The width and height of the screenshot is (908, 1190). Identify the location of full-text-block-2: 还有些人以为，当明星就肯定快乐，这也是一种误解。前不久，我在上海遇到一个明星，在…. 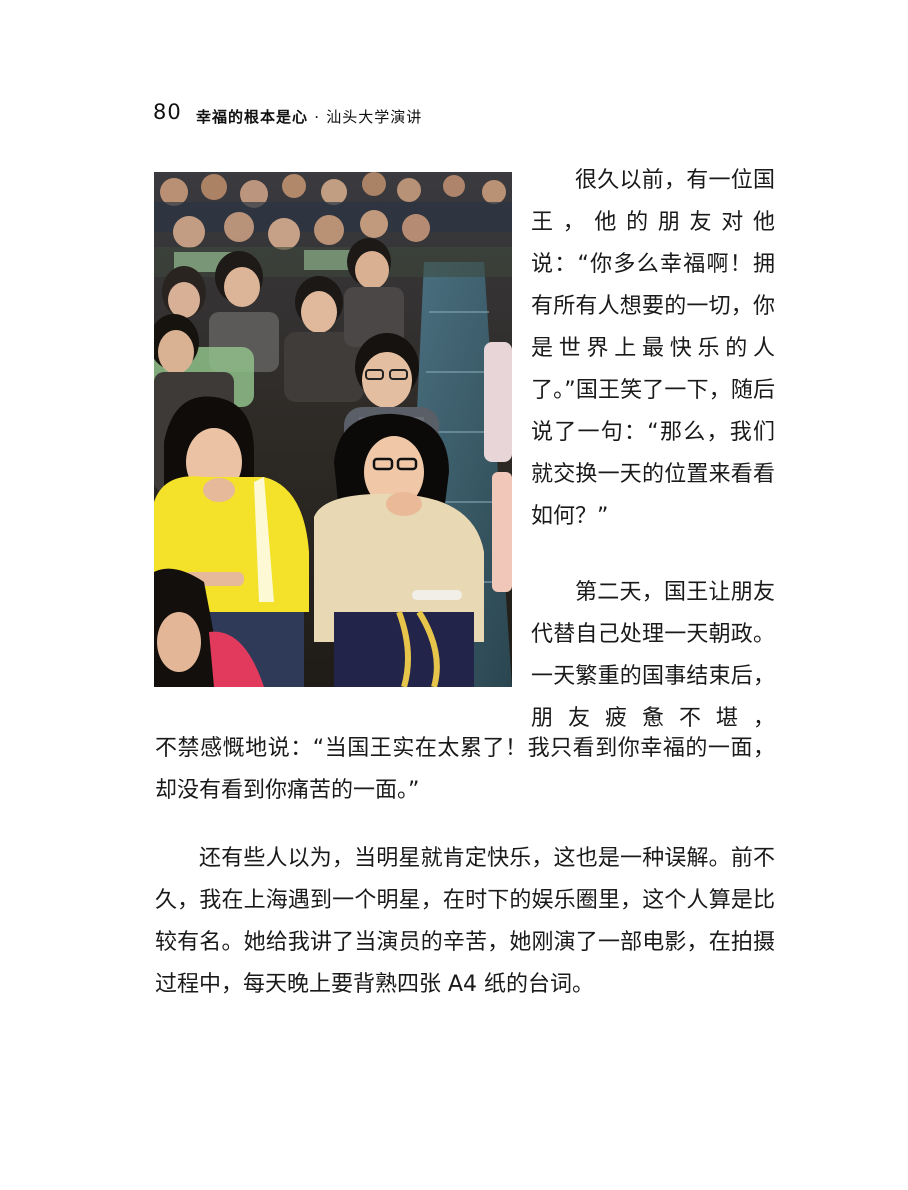
(465, 922).